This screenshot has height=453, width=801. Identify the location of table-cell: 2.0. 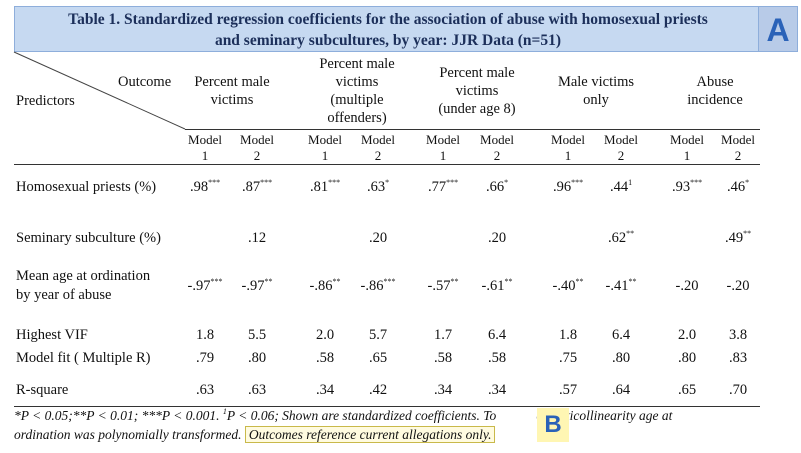
(687, 335).